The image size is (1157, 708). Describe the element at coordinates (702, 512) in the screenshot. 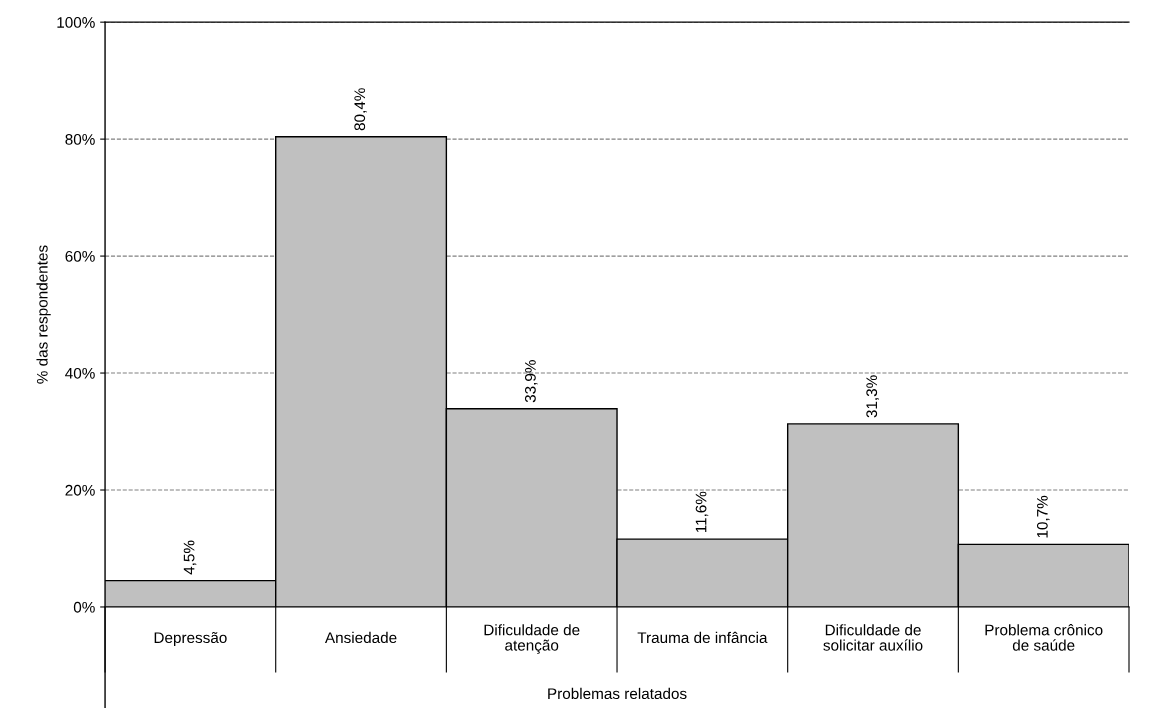

I see `data-label: 11,6%` at that location.